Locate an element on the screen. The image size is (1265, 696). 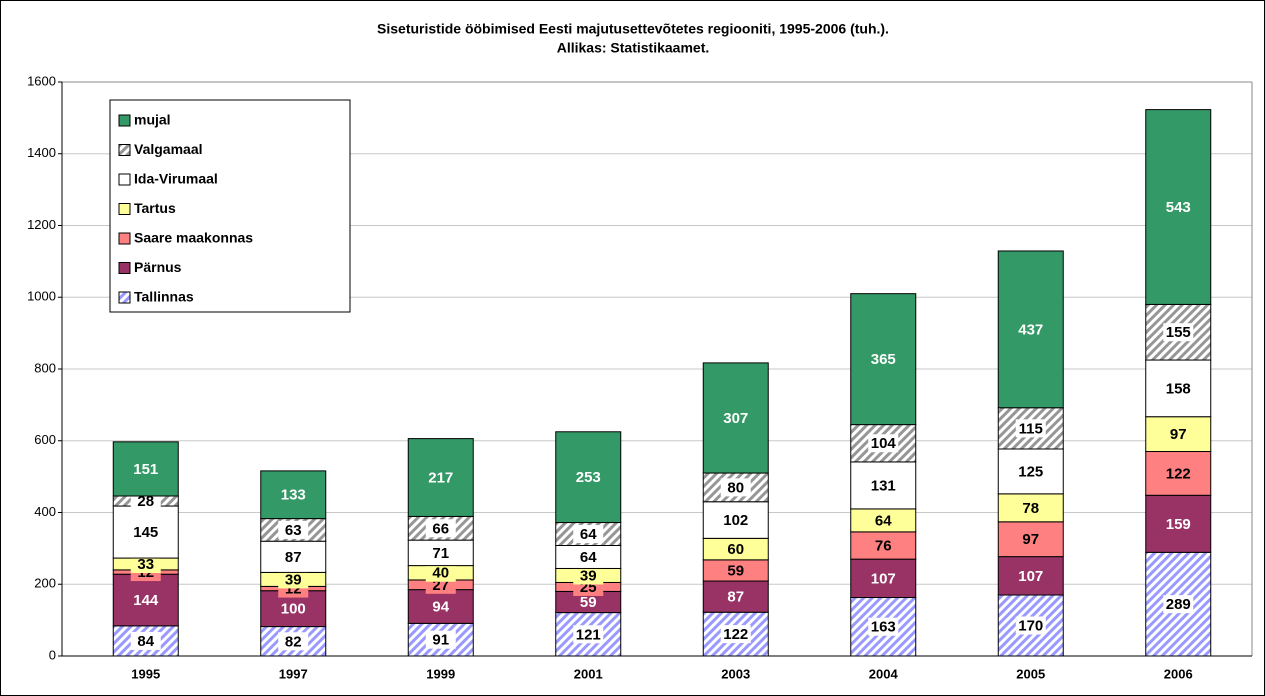
data-label: 121 is located at coordinates (588, 634).